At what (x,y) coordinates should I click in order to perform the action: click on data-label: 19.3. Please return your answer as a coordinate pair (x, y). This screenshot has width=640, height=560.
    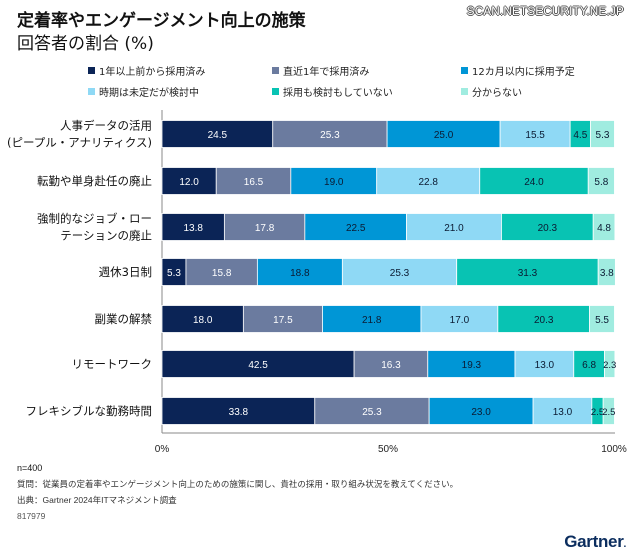
    Looking at the image, I should click on (472, 365).